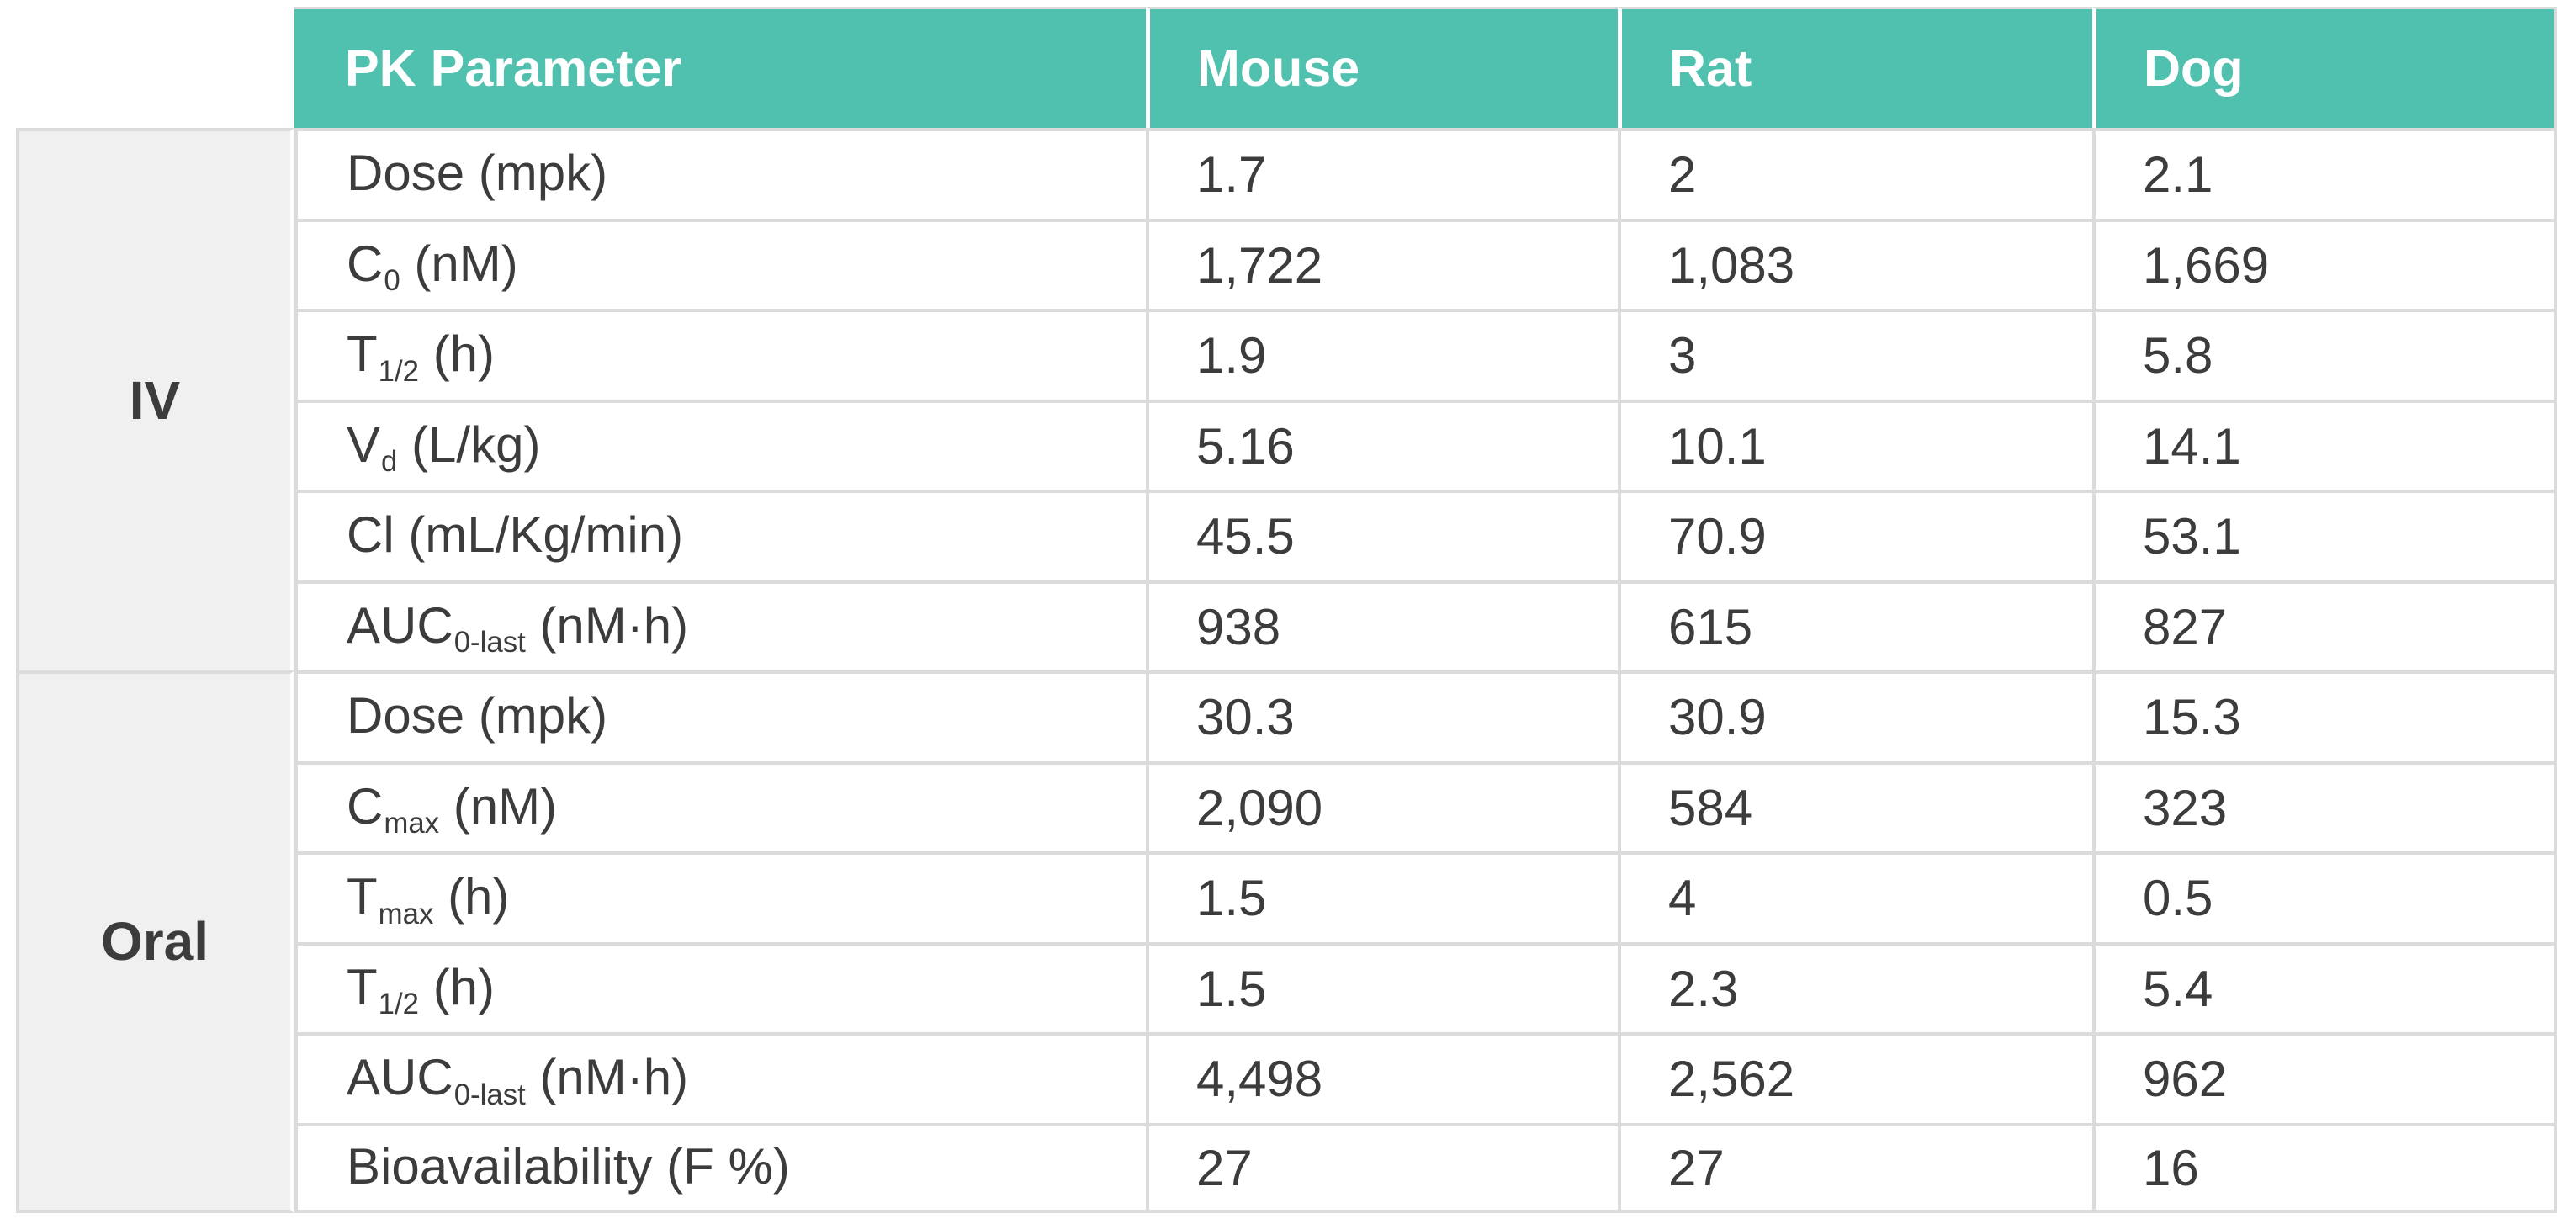 This screenshot has height=1224, width=2576. What do you see at coordinates (2324, 1167) in the screenshot?
I see `value-cell-oral-bioavailability-dog: 16` at bounding box center [2324, 1167].